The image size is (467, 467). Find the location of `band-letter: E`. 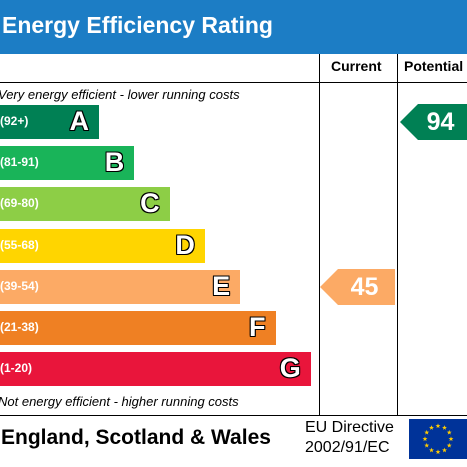

band-letter: E is located at coordinates (221, 285).